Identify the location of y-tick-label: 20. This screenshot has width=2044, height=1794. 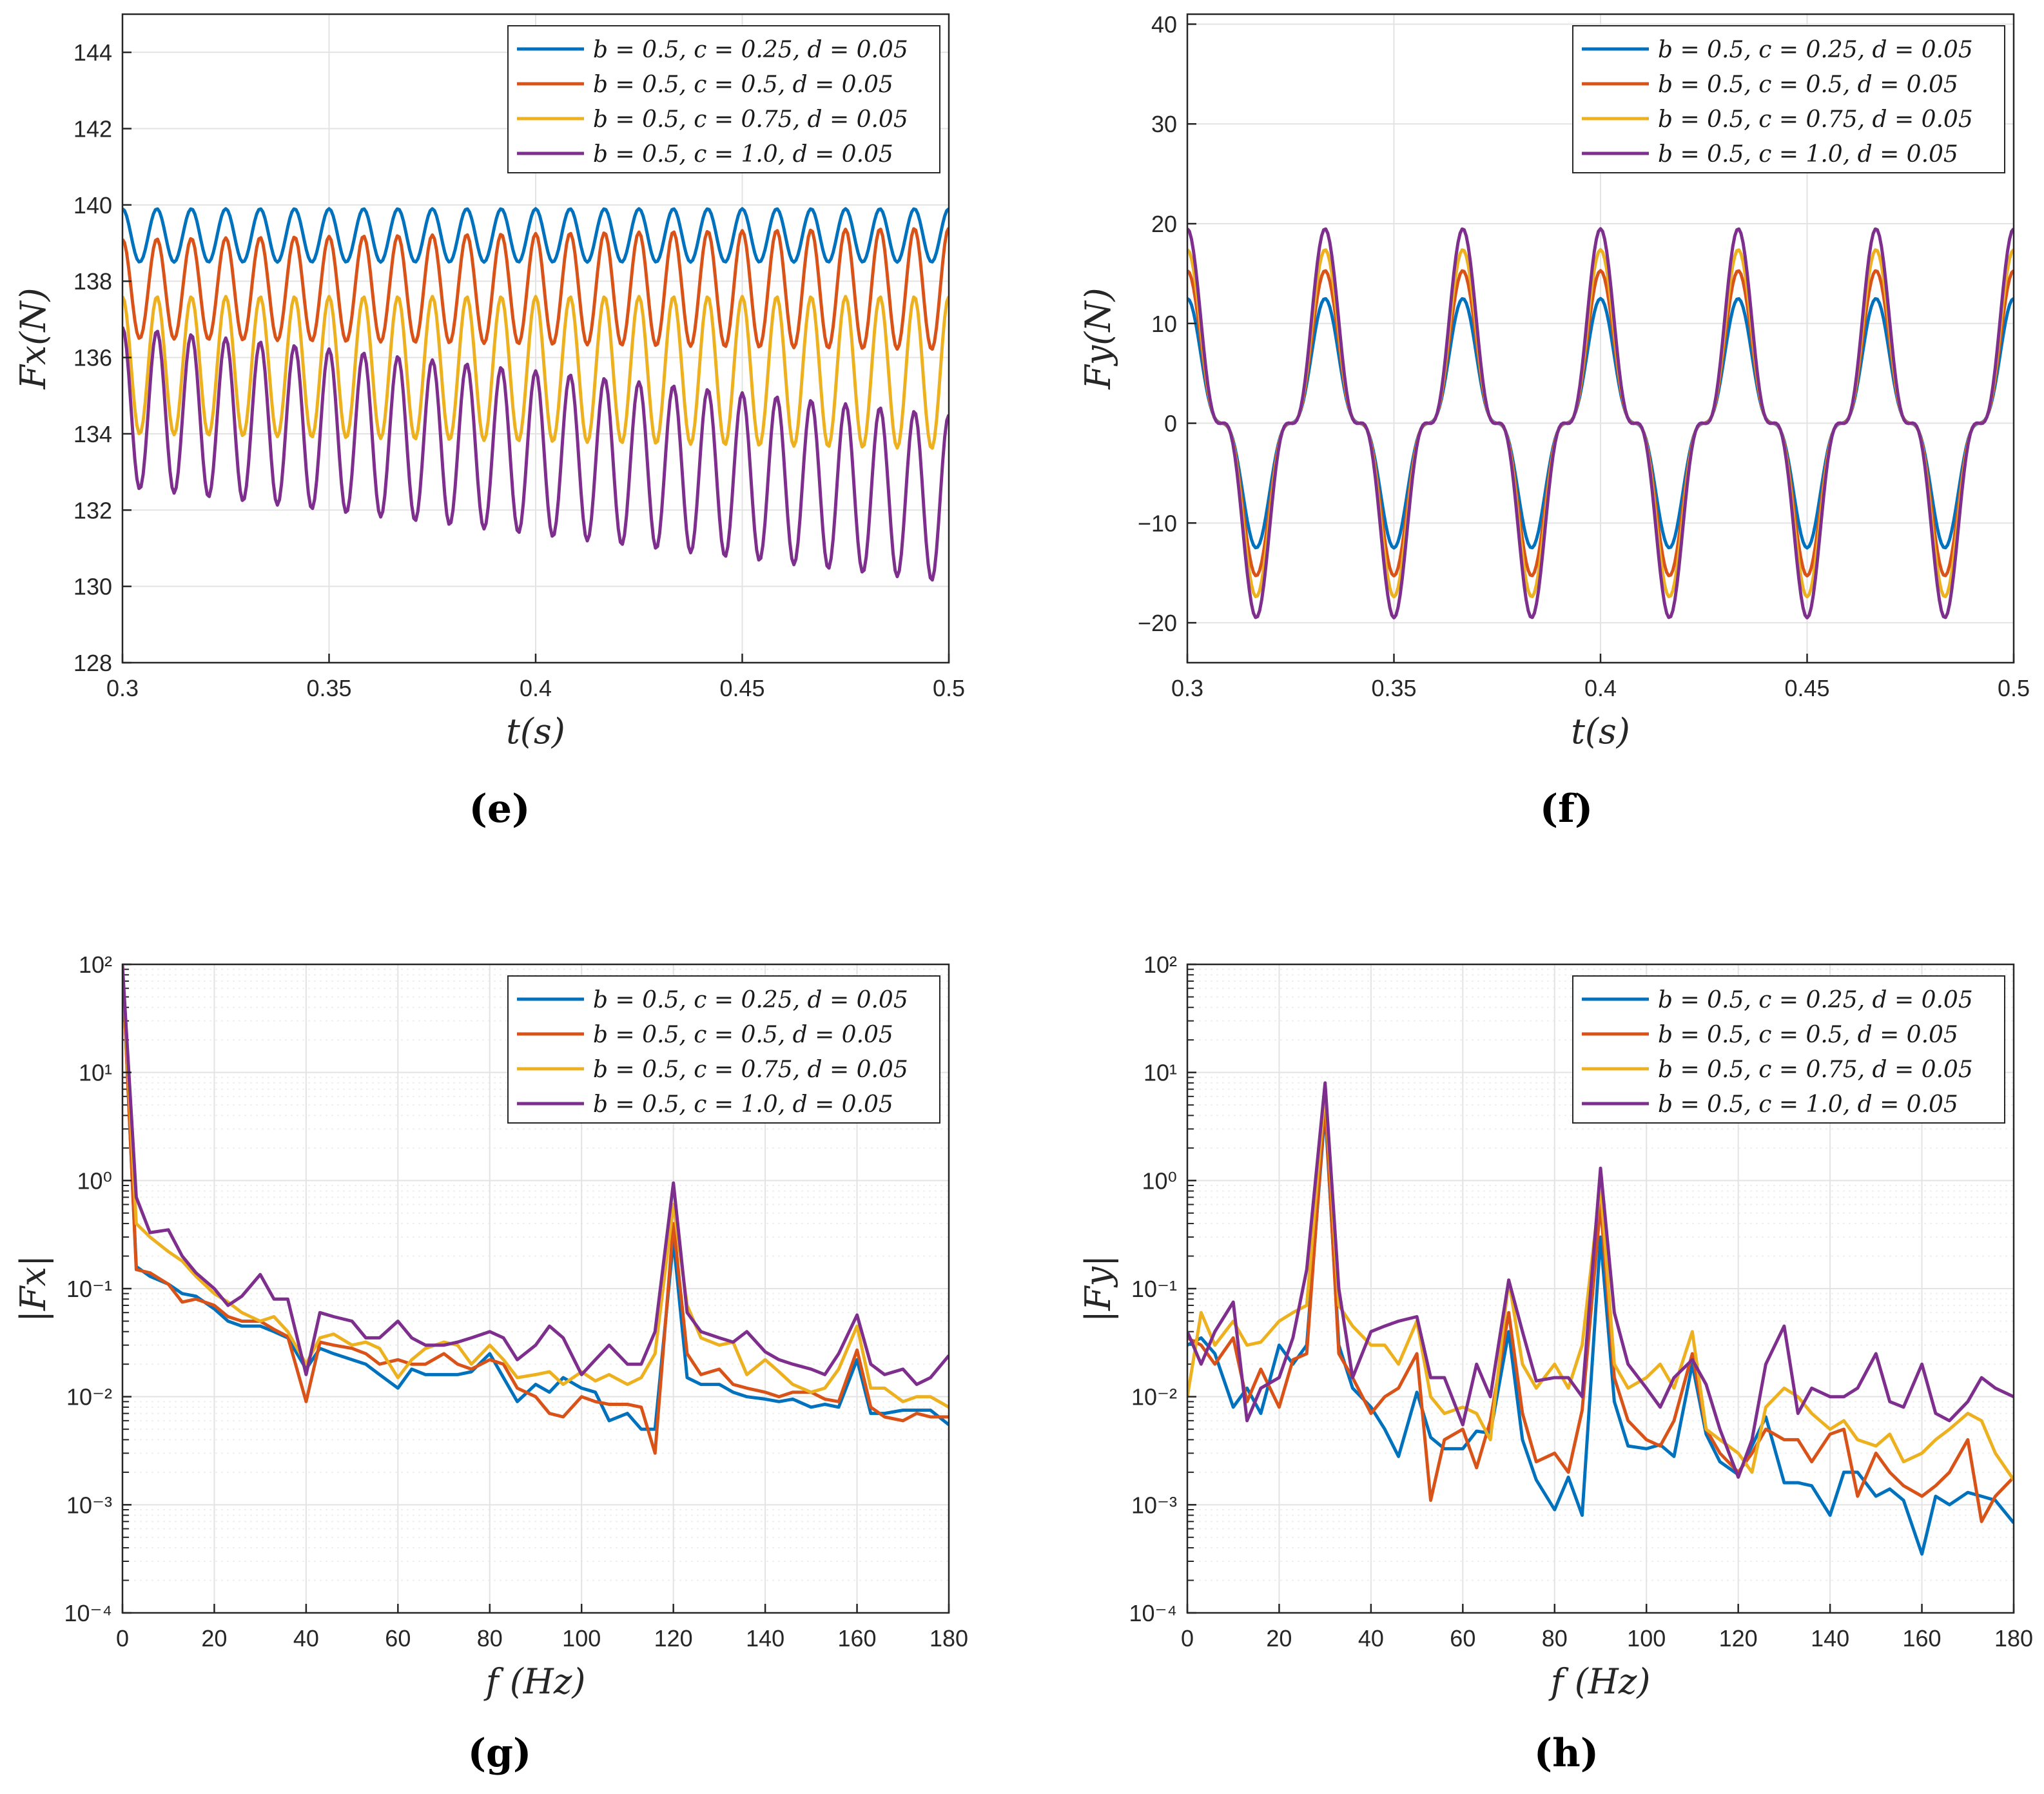
(1164, 224).